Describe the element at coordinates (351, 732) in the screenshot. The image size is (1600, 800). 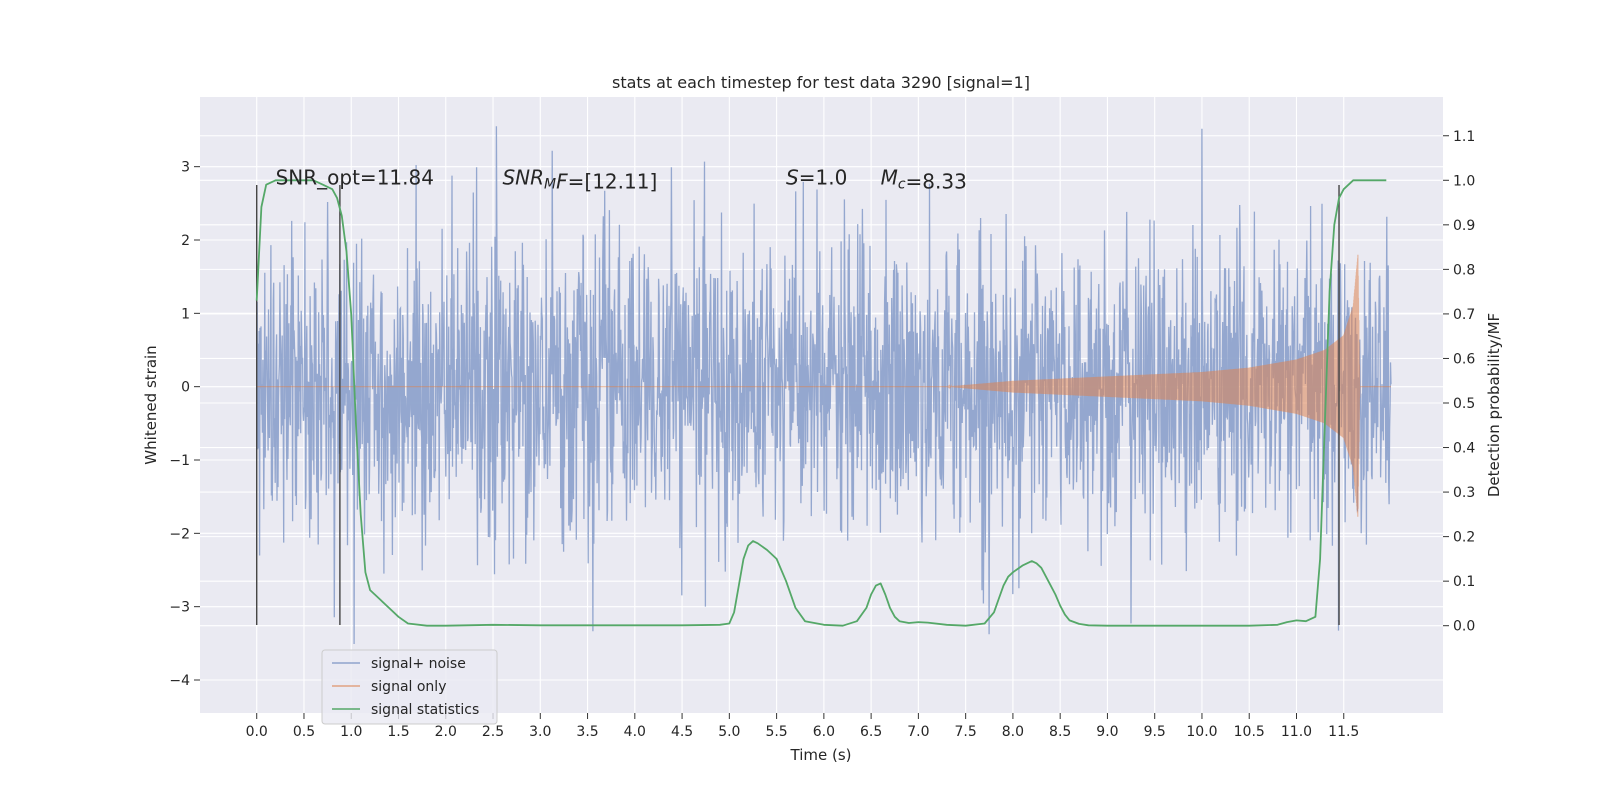
I see `x-tick-label: 1.0` at that location.